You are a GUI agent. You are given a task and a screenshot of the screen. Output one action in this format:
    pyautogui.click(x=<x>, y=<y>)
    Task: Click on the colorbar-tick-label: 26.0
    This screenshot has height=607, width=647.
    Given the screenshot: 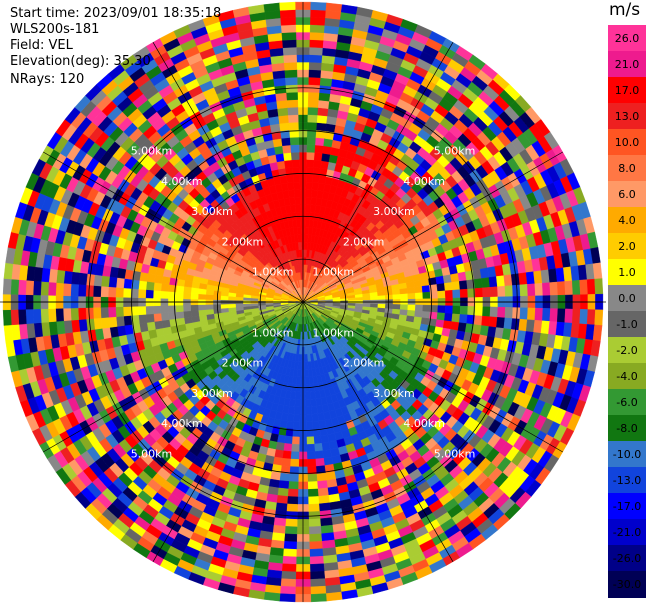 What is the action you would take?
    pyautogui.click(x=627, y=38)
    